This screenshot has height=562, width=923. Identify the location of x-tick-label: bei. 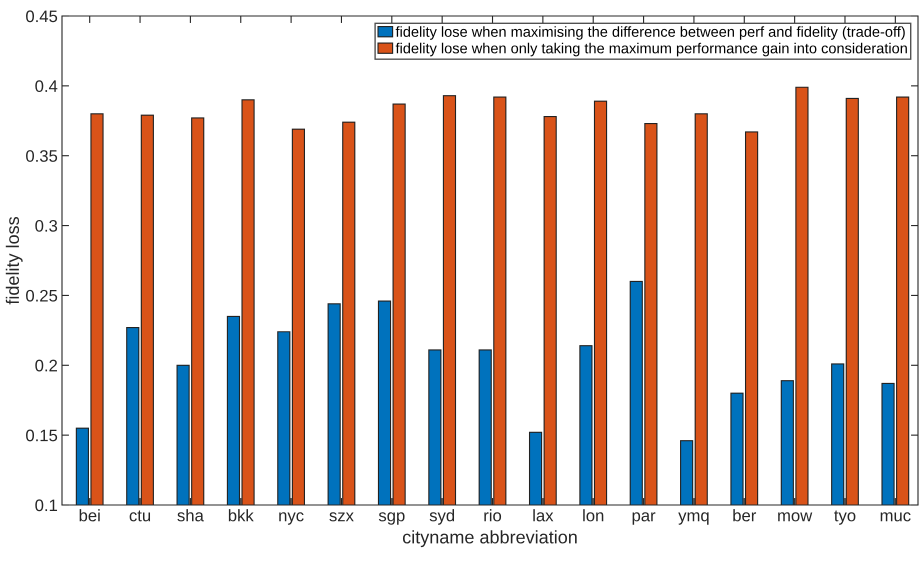
(90, 515).